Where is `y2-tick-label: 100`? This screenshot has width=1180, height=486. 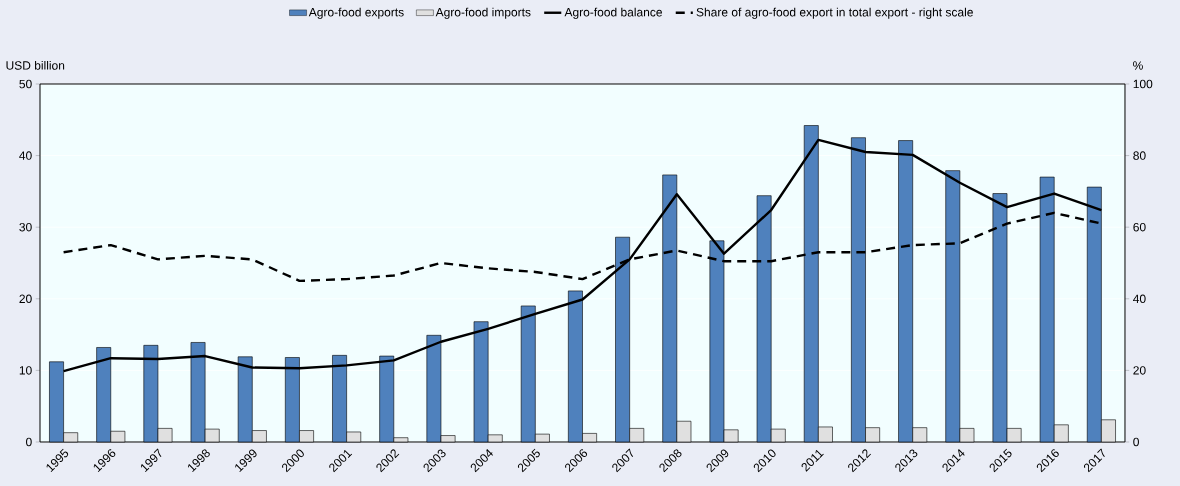 y2-tick-label: 100 is located at coordinates (1143, 84).